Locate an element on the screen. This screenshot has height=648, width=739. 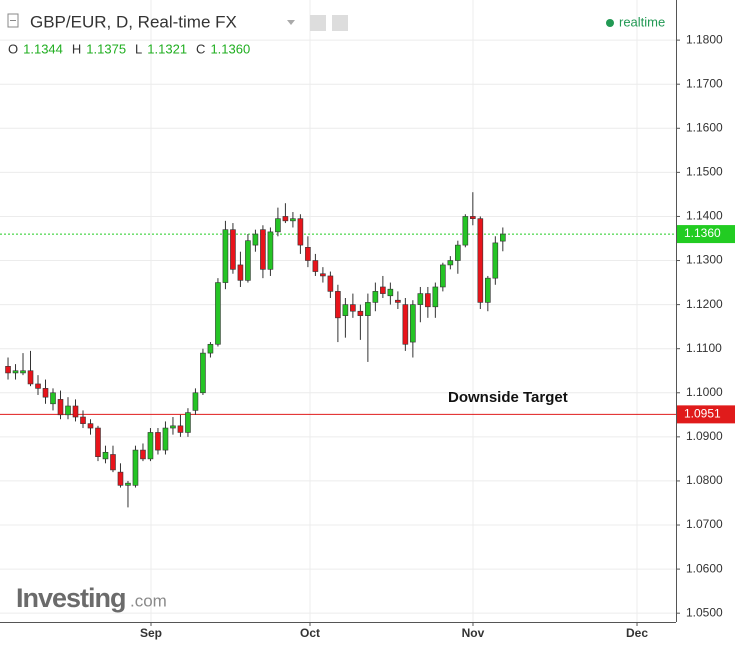
y-tick-label: 1.0800 is located at coordinates (704, 480).